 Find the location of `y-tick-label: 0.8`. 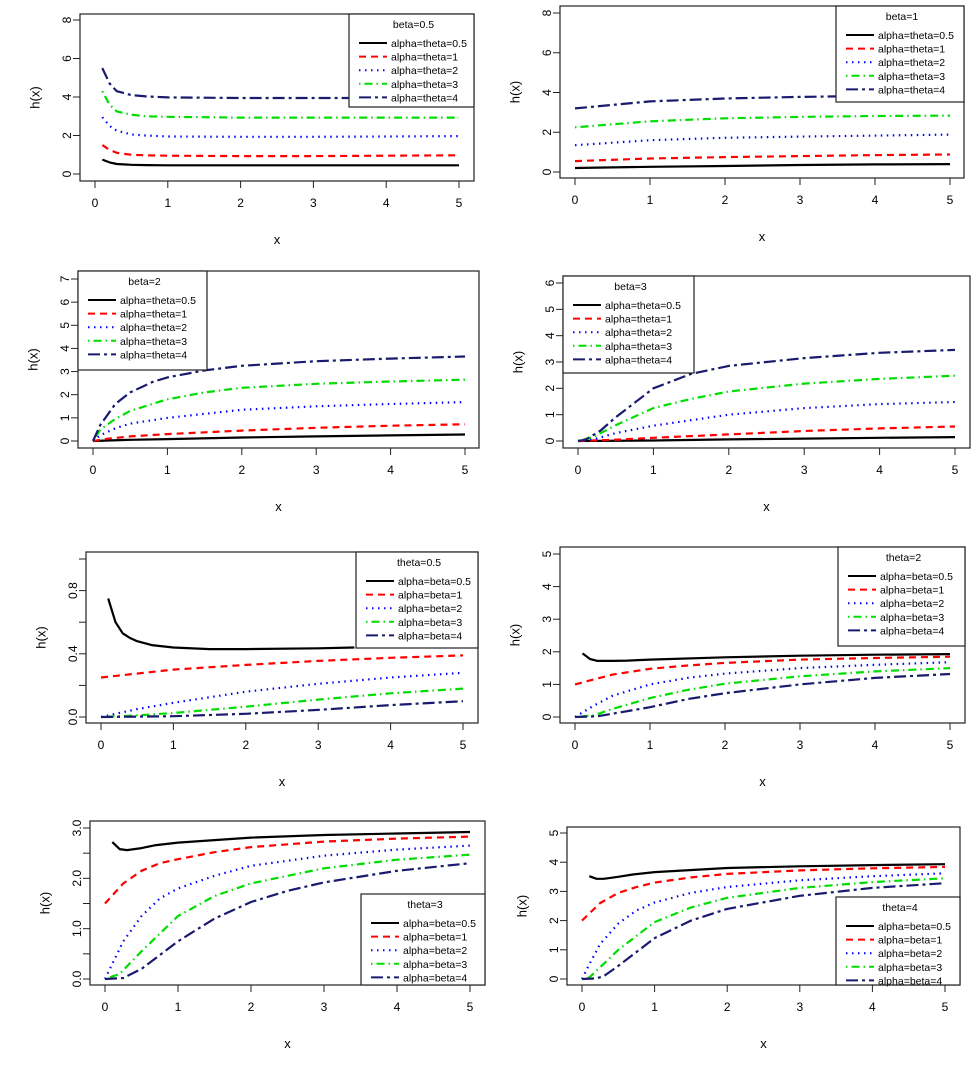

y-tick-label: 0.8 is located at coordinates (73, 590).